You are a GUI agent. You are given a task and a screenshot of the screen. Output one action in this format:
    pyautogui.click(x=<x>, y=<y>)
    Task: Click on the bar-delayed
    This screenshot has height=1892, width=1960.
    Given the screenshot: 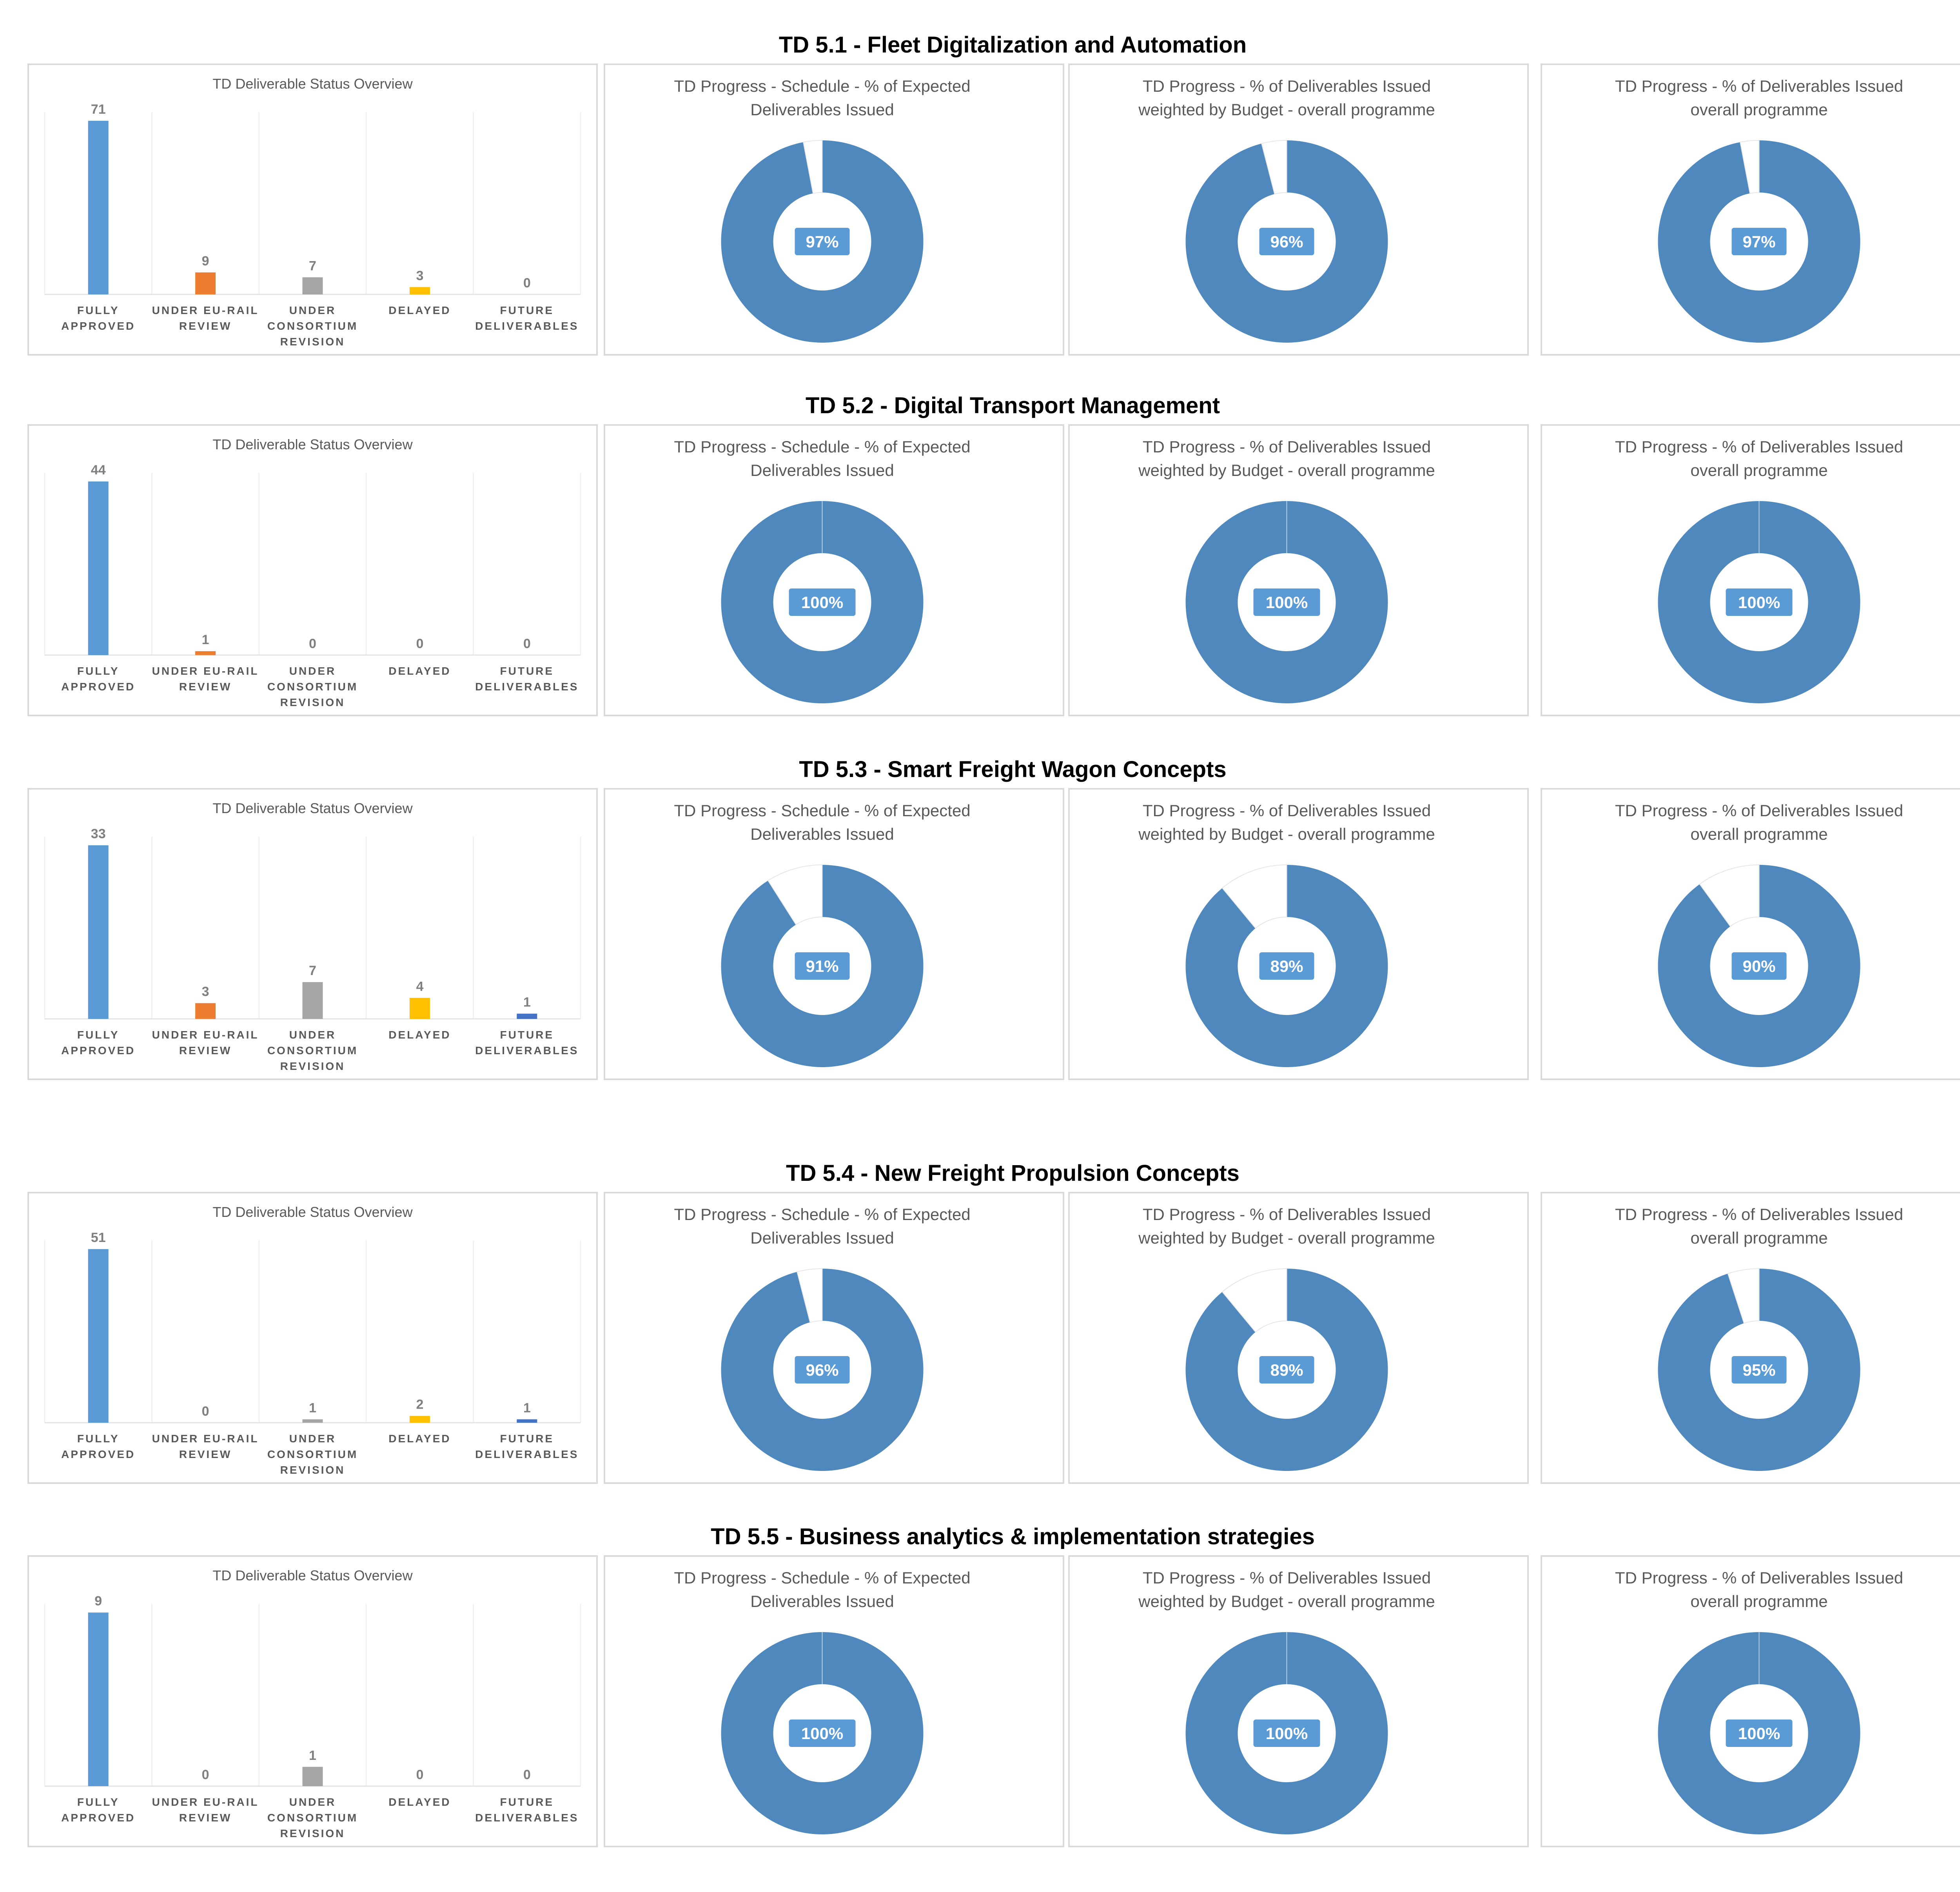 What is the action you would take?
    pyautogui.click(x=420, y=1419)
    